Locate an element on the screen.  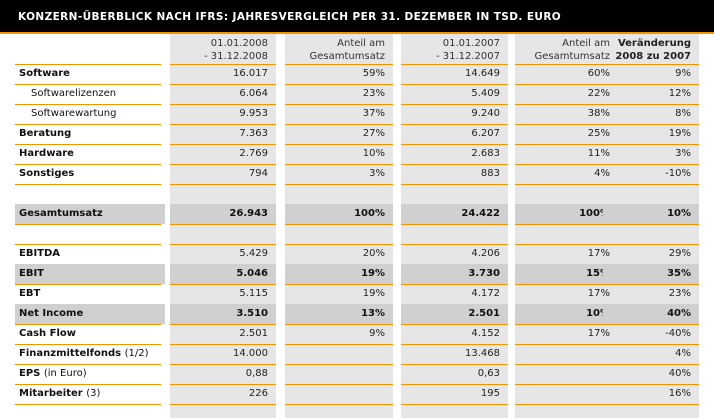
table-row: Beratung 7.363 27% 6.207 25% 19% is located at coordinates (364, 134).